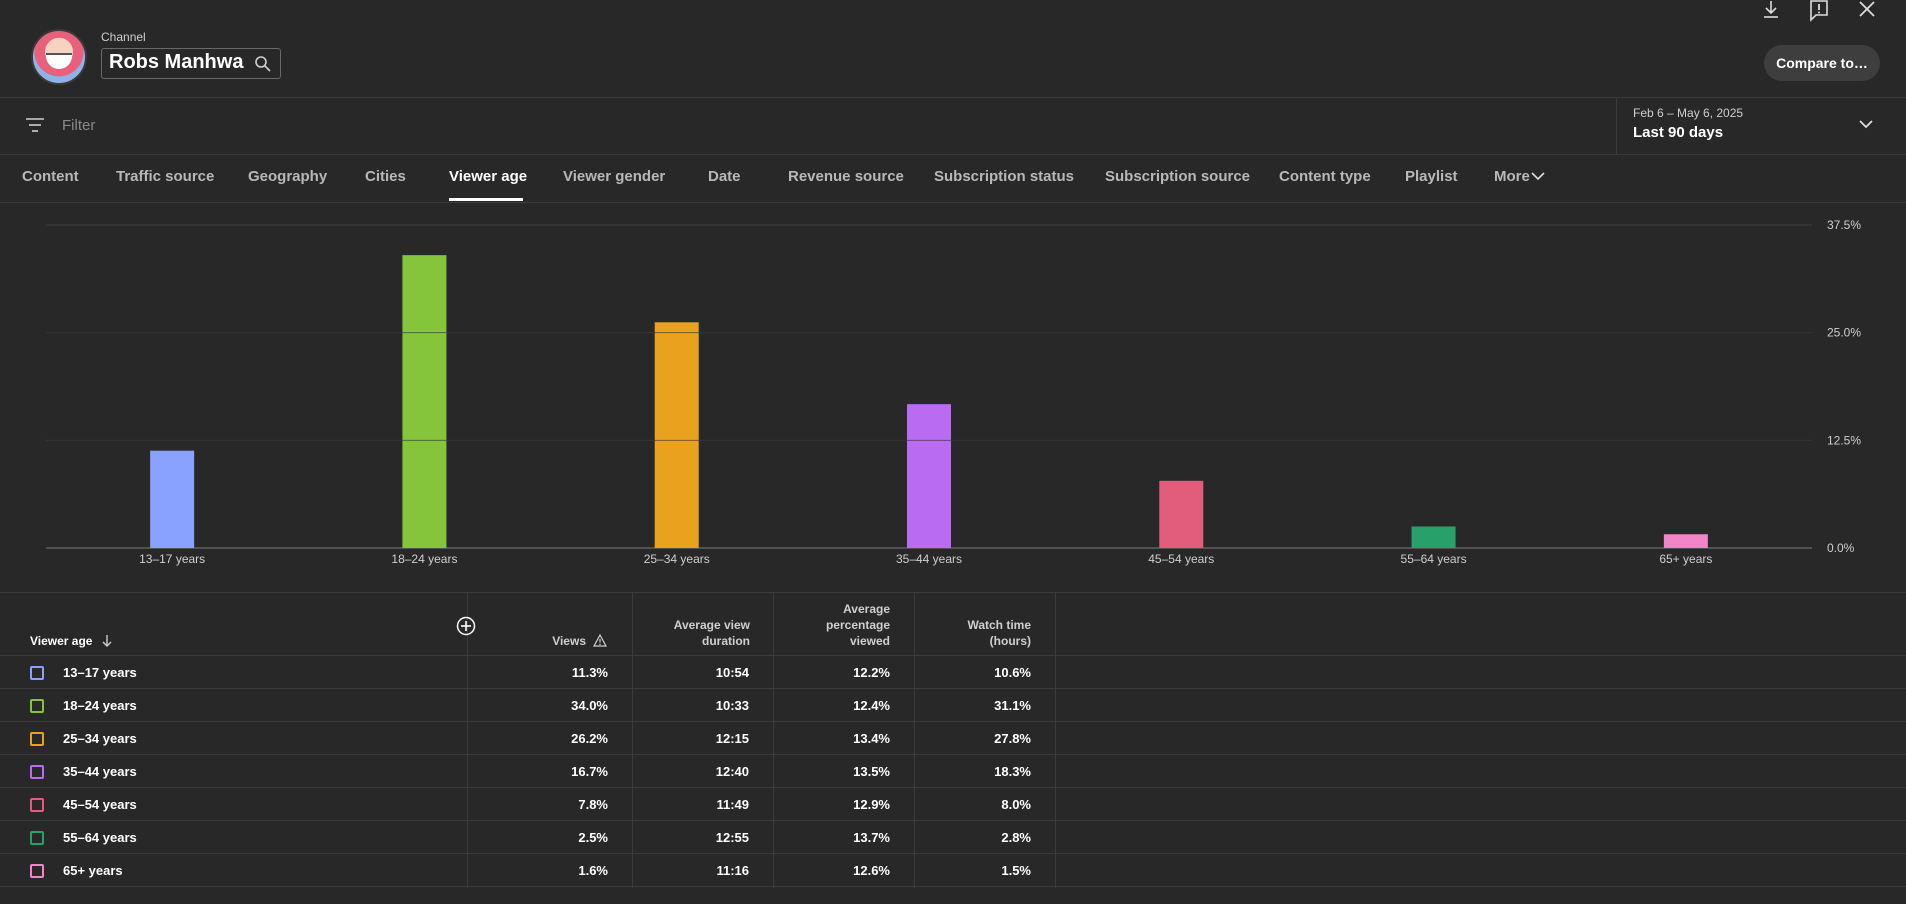 The width and height of the screenshot is (1906, 904). What do you see at coordinates (61, 641) in the screenshot?
I see `header-viewer-age: Viewer age` at bounding box center [61, 641].